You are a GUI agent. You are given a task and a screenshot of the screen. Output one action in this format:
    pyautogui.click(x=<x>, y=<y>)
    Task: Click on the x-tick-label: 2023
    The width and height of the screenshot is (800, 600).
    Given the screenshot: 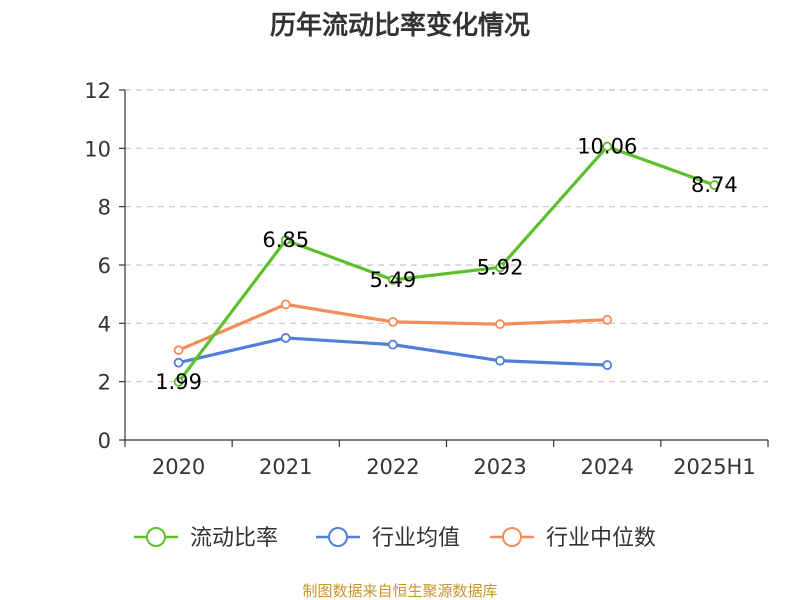 What is the action you would take?
    pyautogui.click(x=499, y=467)
    